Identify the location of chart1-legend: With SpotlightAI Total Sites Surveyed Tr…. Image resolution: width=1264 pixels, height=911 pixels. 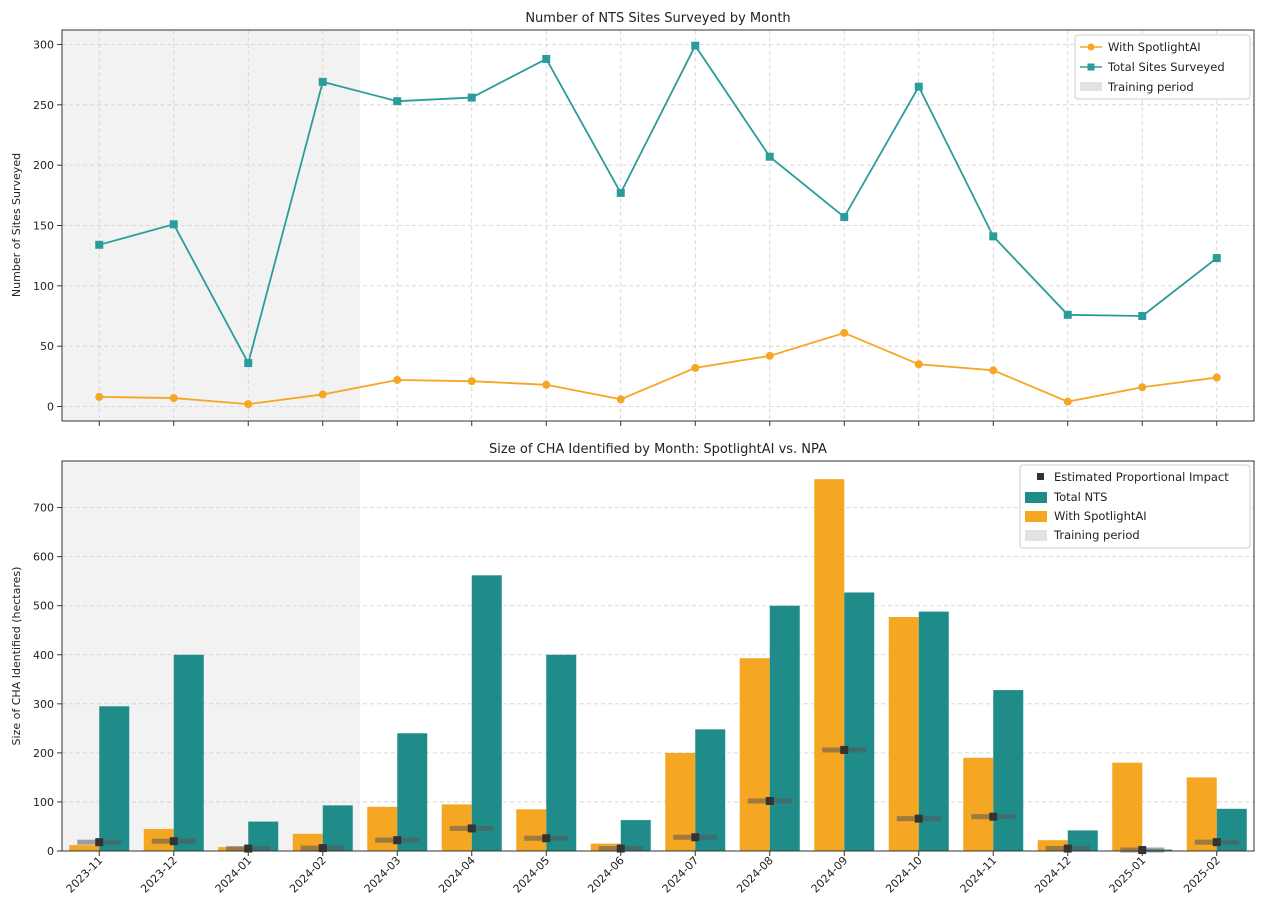
(1162, 67).